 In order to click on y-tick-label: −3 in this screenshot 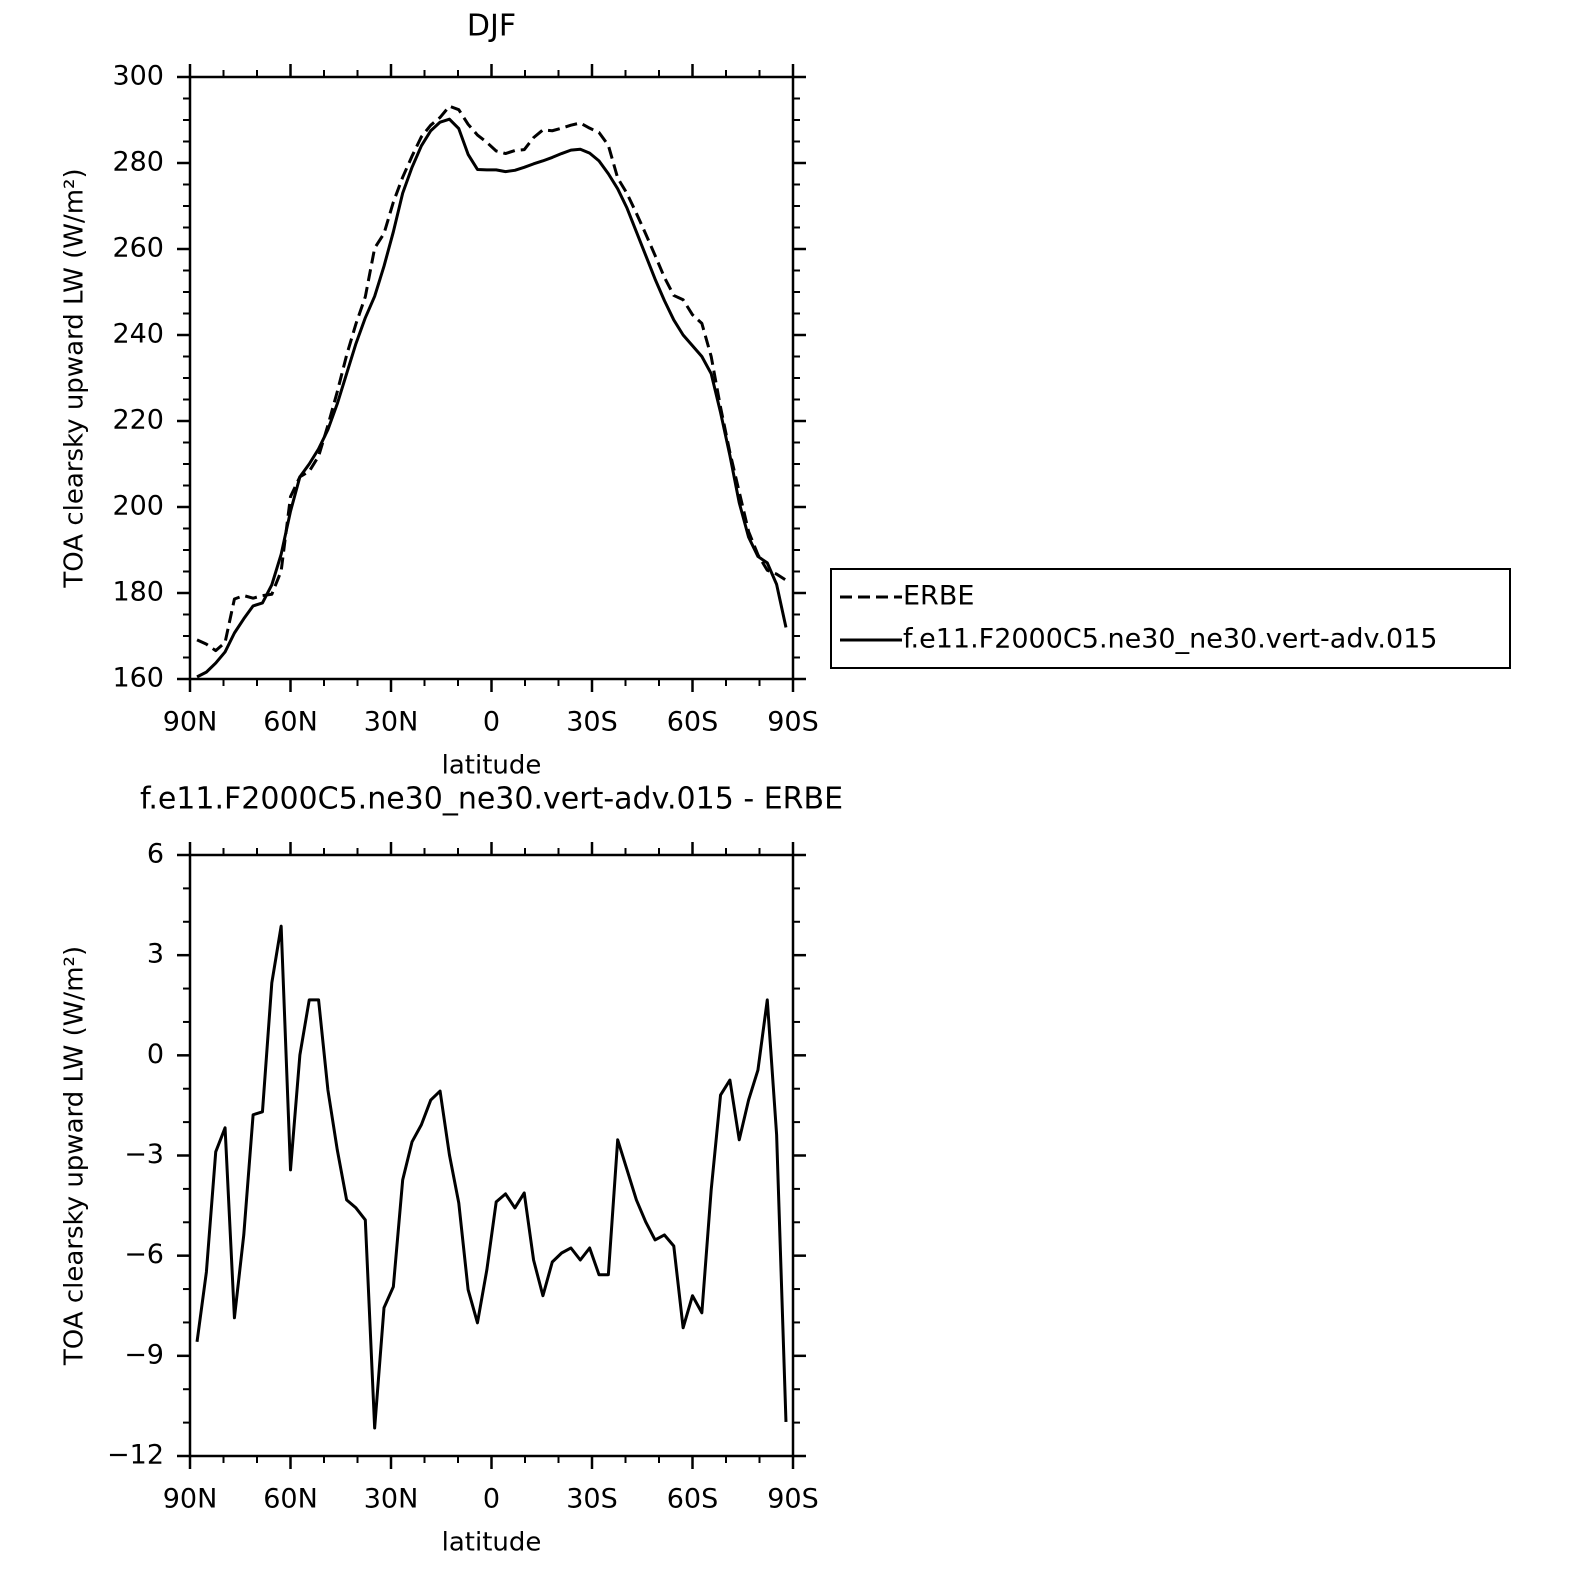, I will do `click(144, 1154)`.